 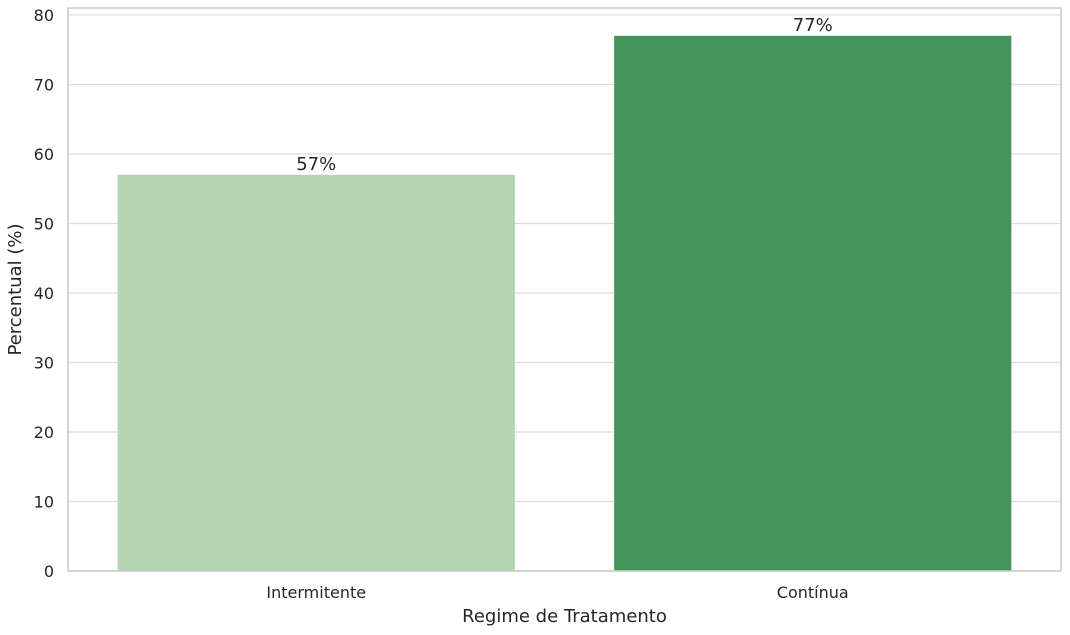 What do you see at coordinates (44, 154) in the screenshot?
I see `y-tick-label: 60` at bounding box center [44, 154].